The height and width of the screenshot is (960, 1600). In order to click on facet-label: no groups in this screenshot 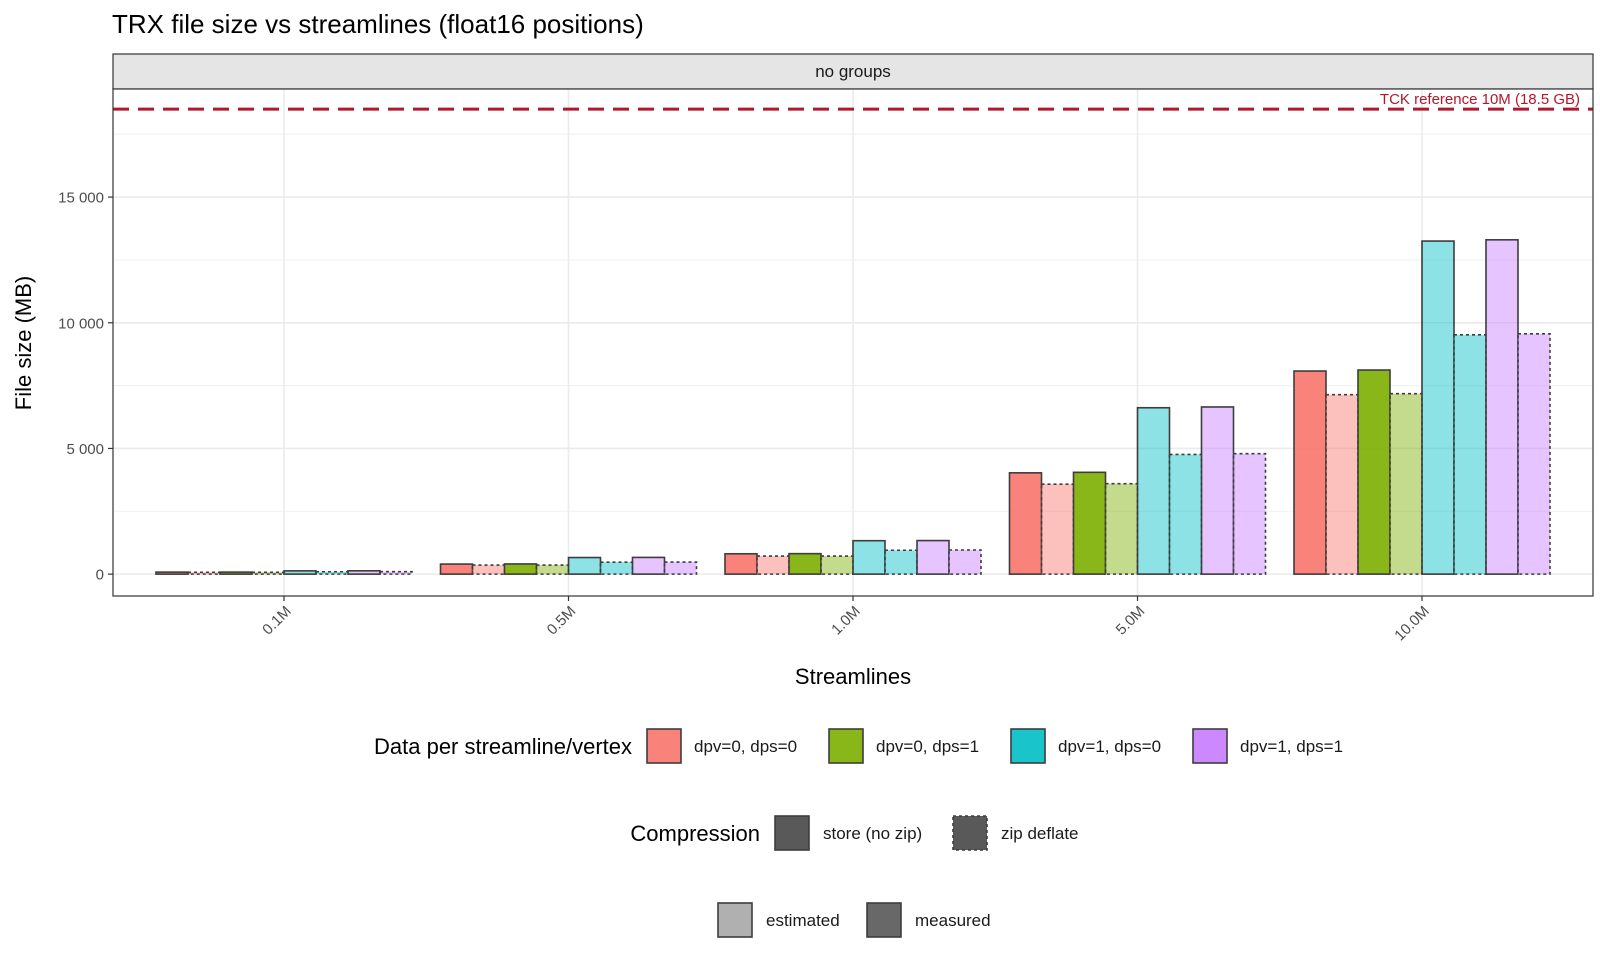, I will do `click(853, 71)`.